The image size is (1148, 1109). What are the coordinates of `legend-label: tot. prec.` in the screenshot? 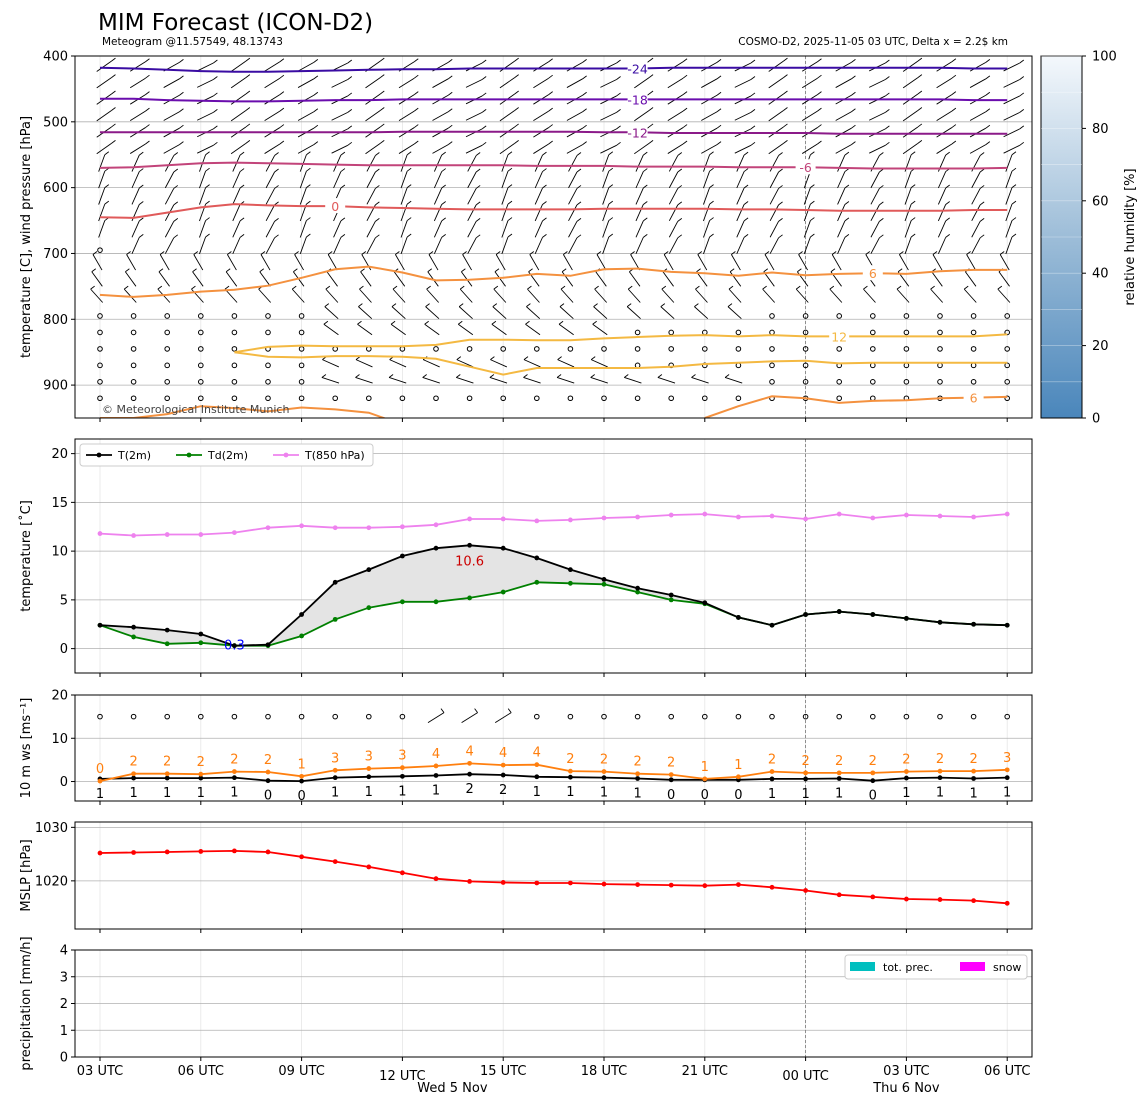 It's located at (908, 967).